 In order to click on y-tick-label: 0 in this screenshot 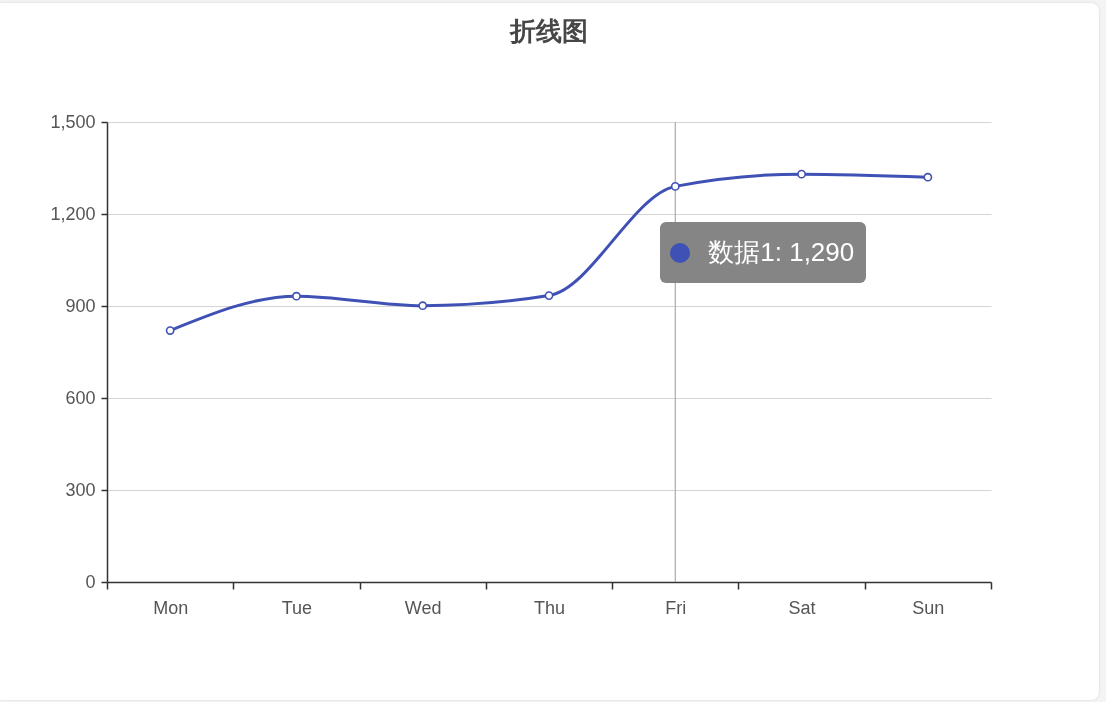, I will do `click(90, 581)`.